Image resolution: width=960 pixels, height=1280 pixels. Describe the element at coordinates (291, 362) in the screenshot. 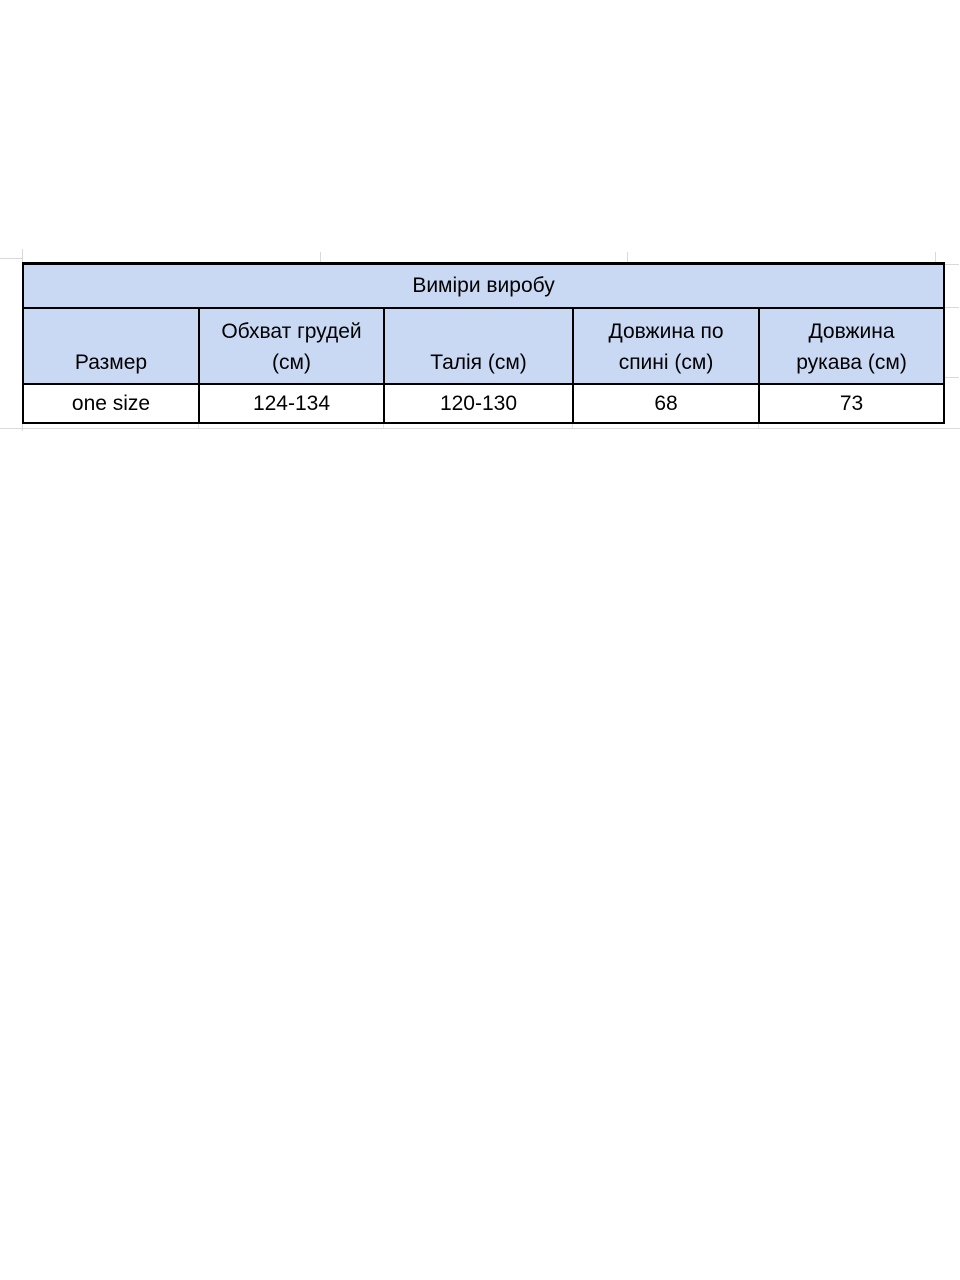

I see `col-header-chest-line2: (см)` at that location.